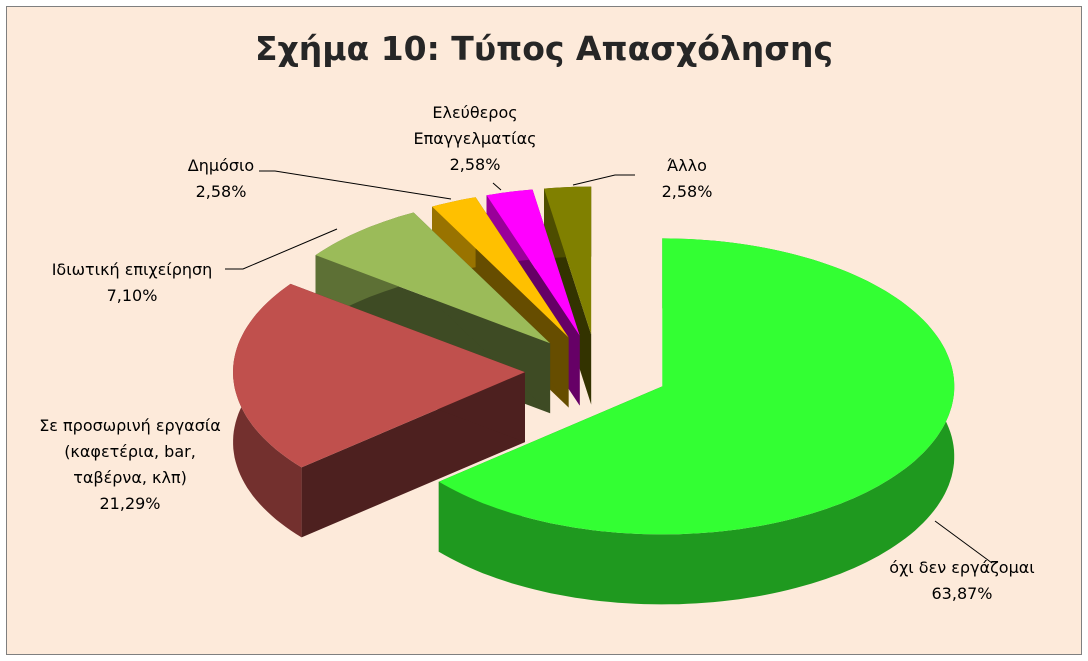 The width and height of the screenshot is (1088, 661). Describe the element at coordinates (221, 165) in the screenshot. I see `slice-label: Δημόσιο` at that location.